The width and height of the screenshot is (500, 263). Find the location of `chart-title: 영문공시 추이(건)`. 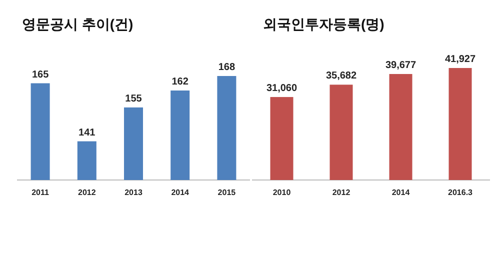

chart-title: 영문공시 추이(건) is located at coordinates (78, 24).